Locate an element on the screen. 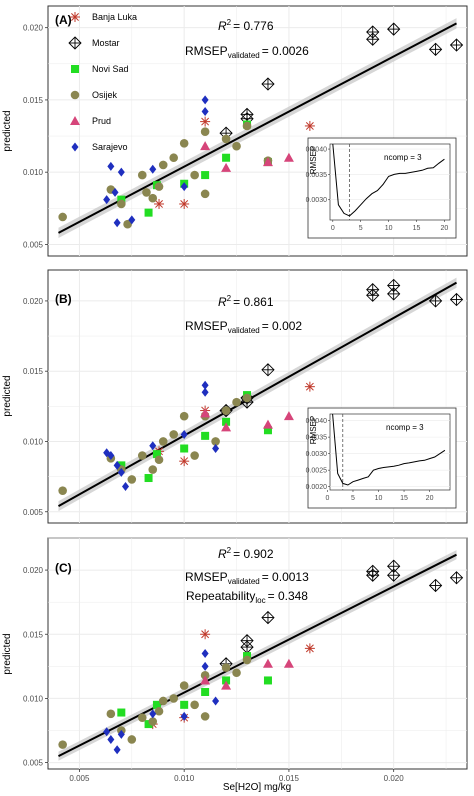 The height and width of the screenshot is (796, 474). inset-y-tick-label: 0.0040 is located at coordinates (317, 150).